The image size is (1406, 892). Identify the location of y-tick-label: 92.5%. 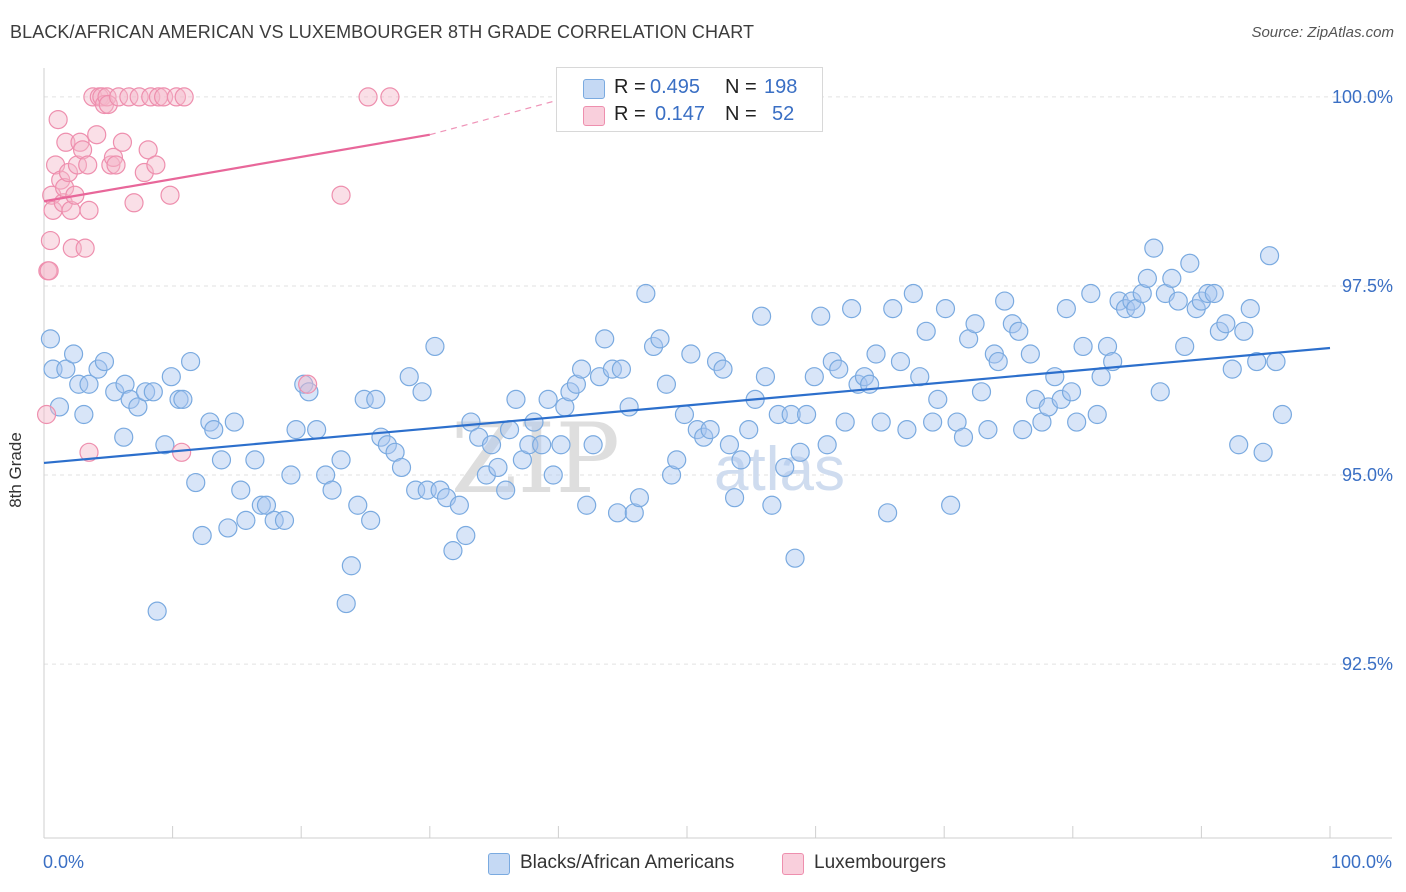
(1367, 664).